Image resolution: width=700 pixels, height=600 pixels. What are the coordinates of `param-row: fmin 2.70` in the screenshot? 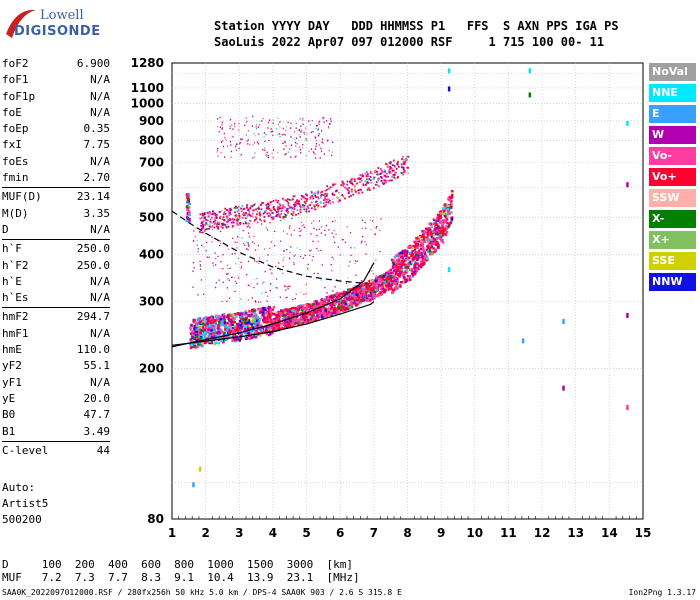 It's located at (56, 178).